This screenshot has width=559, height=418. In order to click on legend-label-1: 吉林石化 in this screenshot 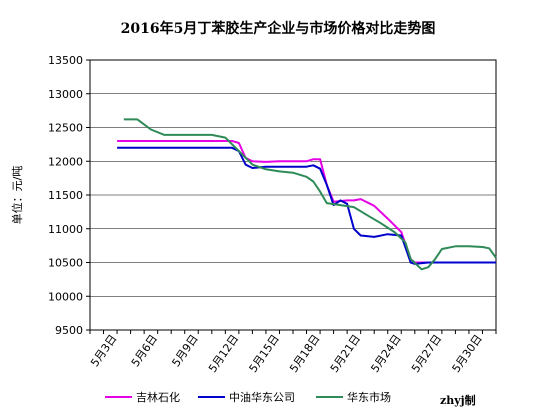, I will do `click(158, 397)`.